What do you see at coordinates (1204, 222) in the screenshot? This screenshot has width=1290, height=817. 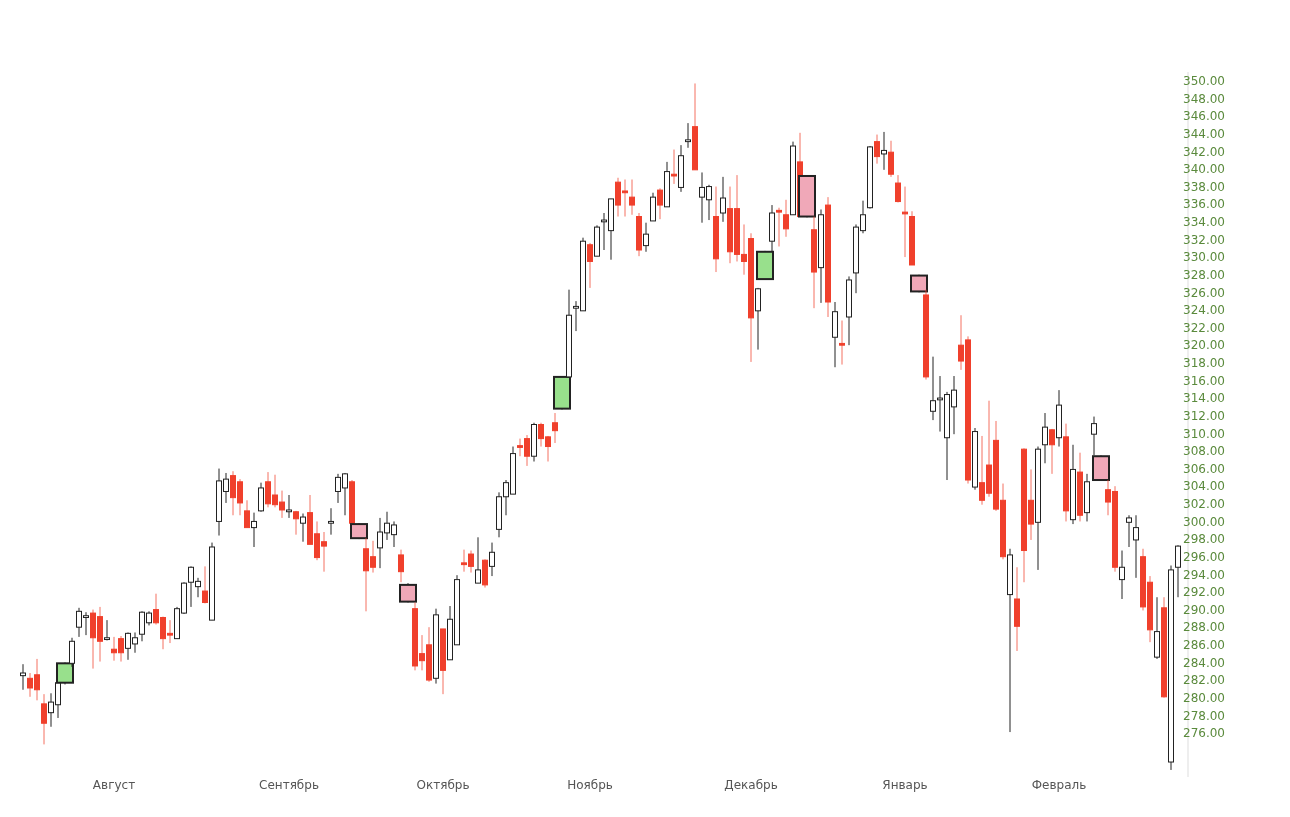 I see `y-tick-label: 334.00` at bounding box center [1204, 222].